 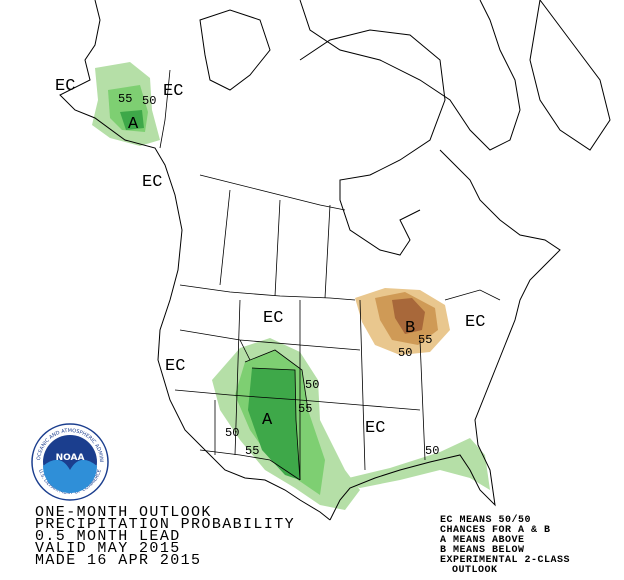 I want to click on title-line: MADE 16 APR 2015, so click(x=118, y=560).